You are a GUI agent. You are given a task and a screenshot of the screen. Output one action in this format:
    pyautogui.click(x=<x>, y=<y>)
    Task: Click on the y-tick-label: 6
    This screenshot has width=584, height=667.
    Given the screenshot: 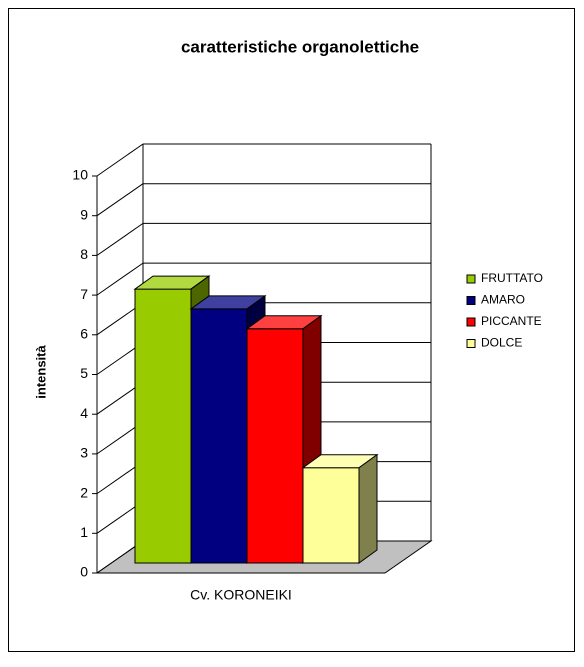 What is the action you would take?
    pyautogui.click(x=84, y=334)
    